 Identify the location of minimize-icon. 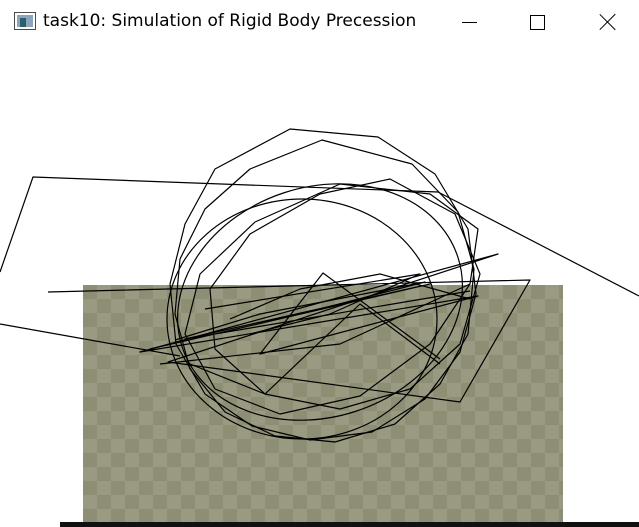
(469, 22).